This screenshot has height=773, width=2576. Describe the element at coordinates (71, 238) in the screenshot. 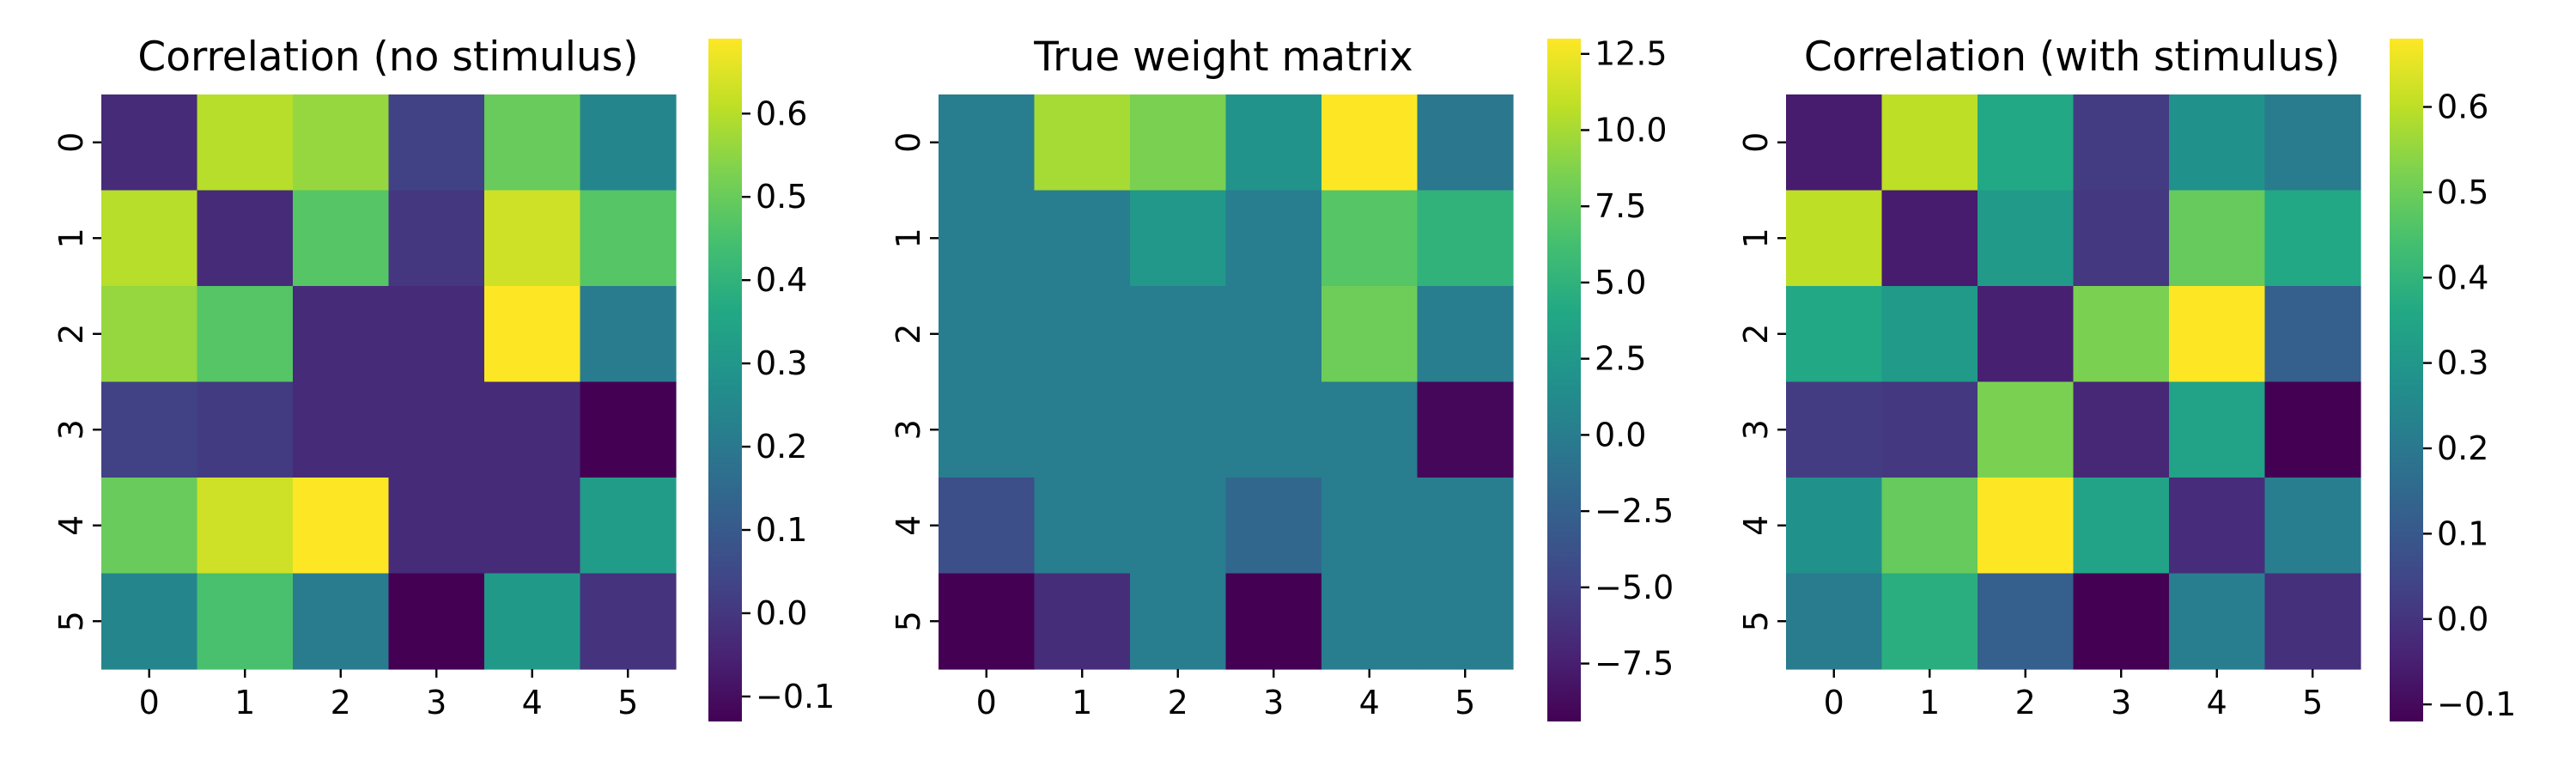

I see `y-tick-label: 1` at that location.